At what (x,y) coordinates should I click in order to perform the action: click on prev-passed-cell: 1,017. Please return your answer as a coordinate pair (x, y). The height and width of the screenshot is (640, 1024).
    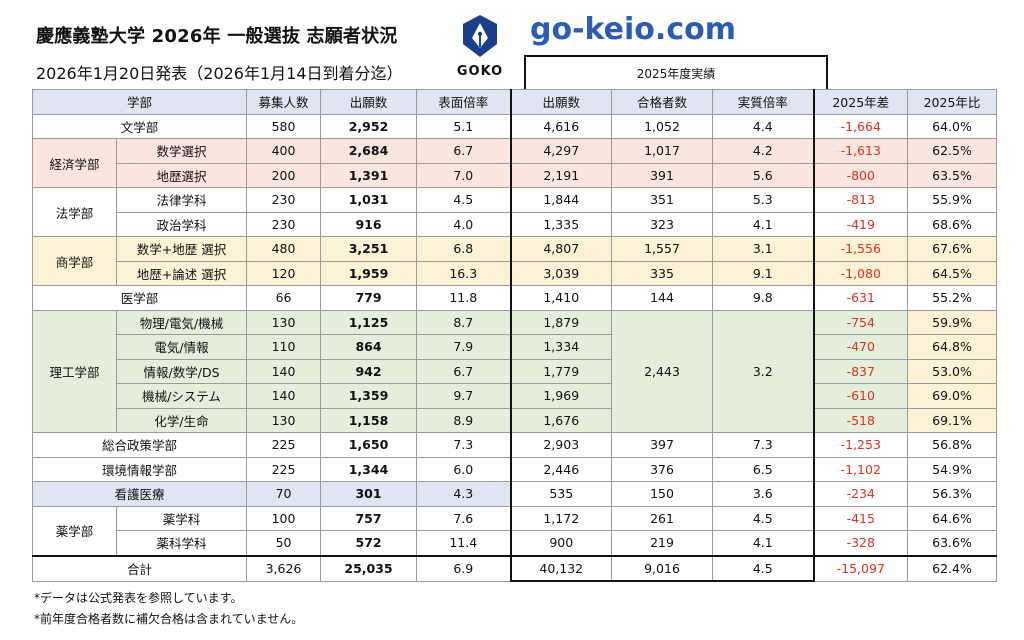
    Looking at the image, I should click on (662, 151).